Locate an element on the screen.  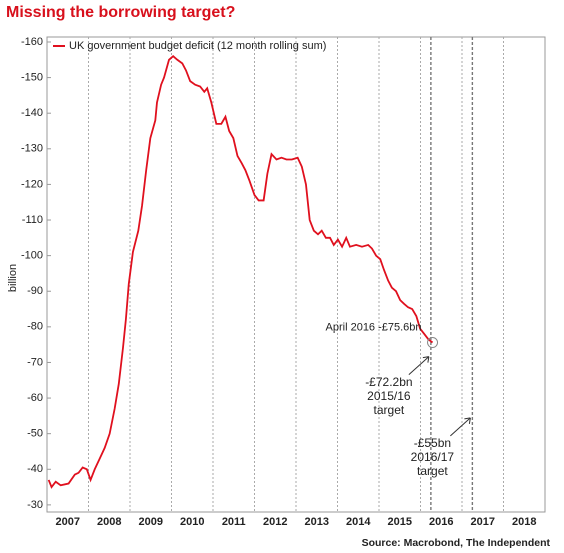
x-tick-label: 2012 is located at coordinates (275, 522).